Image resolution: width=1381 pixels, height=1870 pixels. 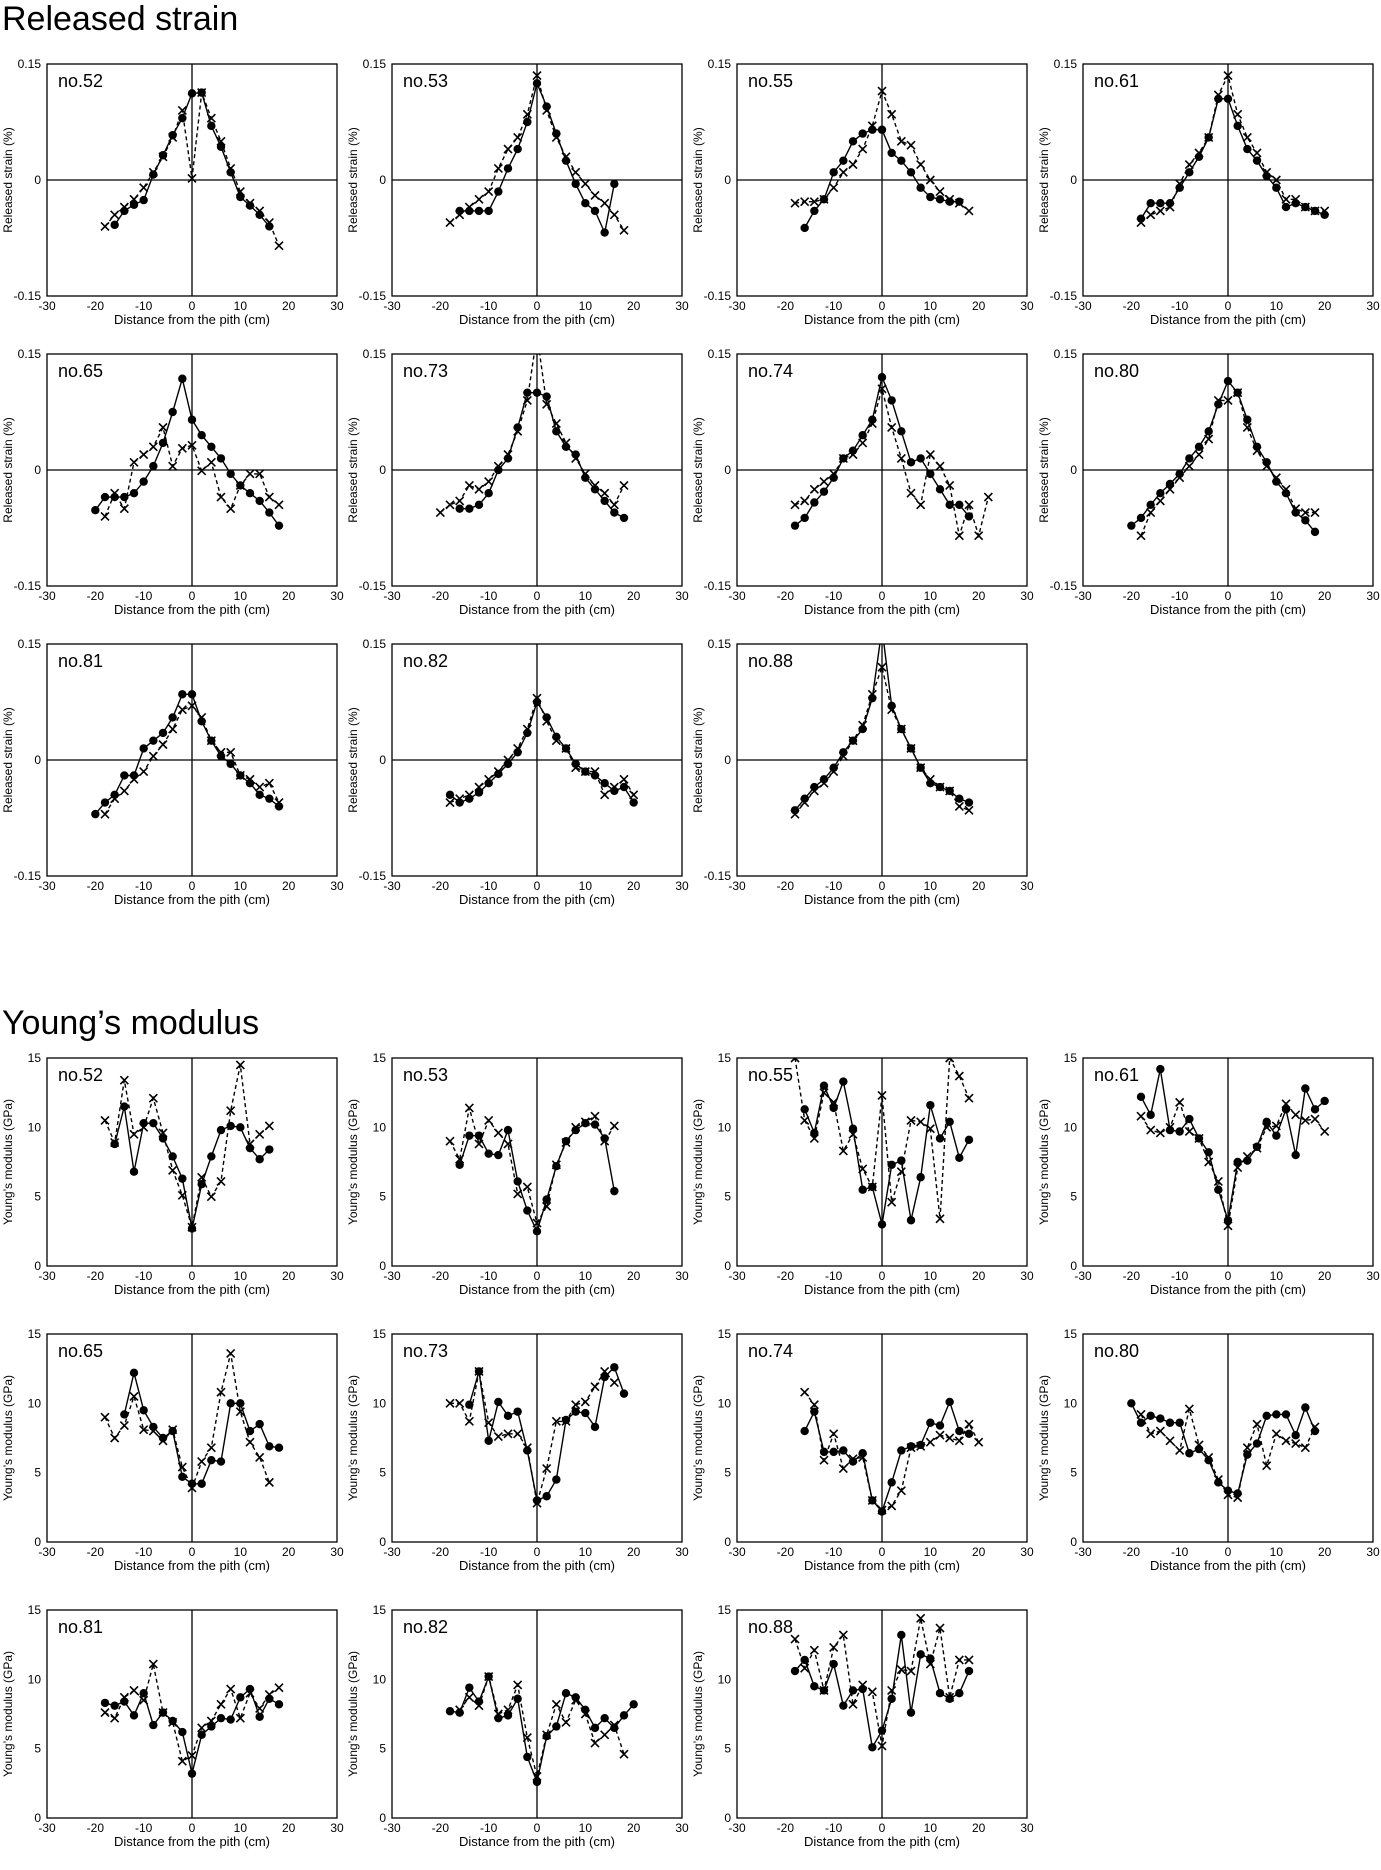 I want to click on y-tick-label: 5, so click(x=382, y=1197).